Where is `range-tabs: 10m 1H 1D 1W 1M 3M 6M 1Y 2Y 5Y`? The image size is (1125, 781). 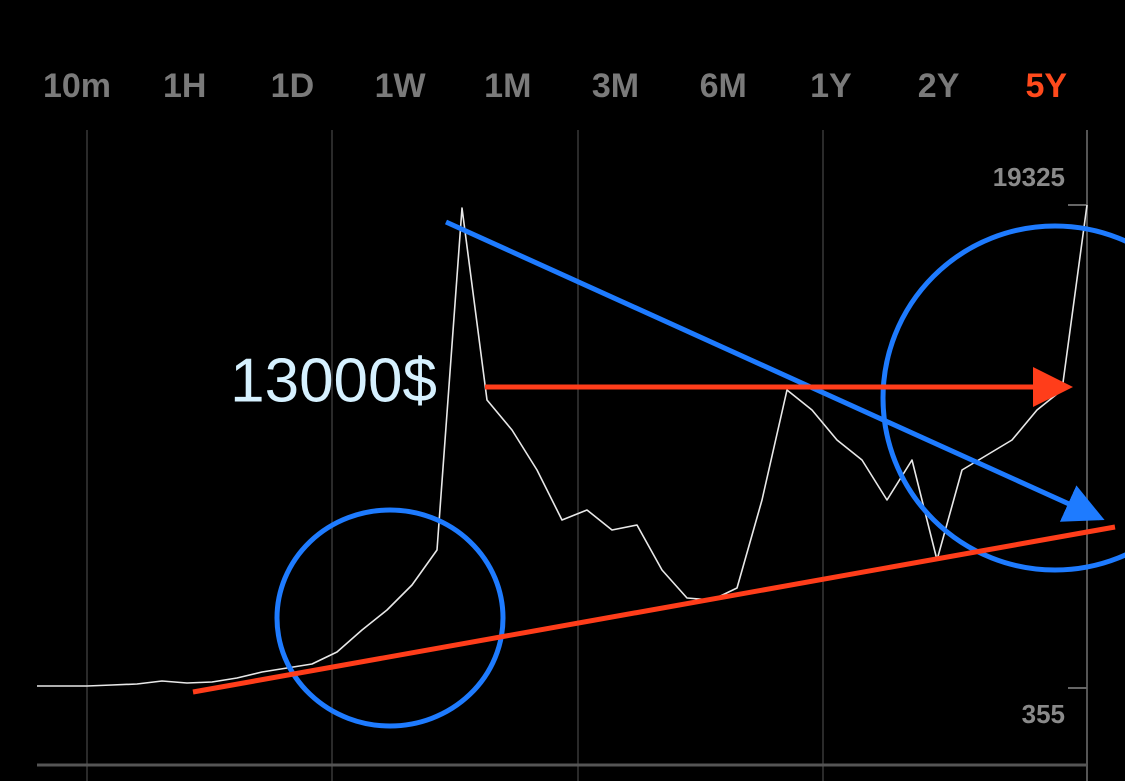
range-tabs: 10m 1H 1D 1W 1M 3M 6M 1Y 2Y 5Y is located at coordinates (555, 86).